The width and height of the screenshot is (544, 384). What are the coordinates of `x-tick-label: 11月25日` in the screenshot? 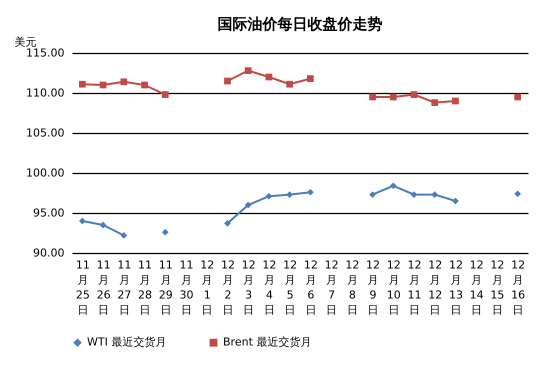 It's located at (83, 287).